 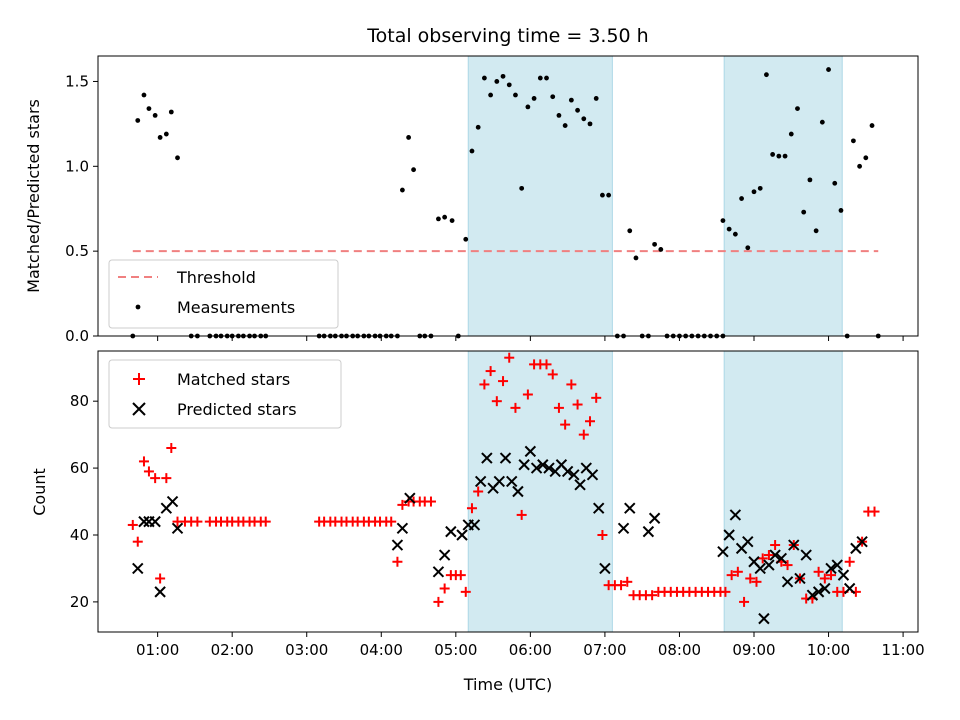 I want to click on y-tick-label: 80, so click(x=79, y=401).